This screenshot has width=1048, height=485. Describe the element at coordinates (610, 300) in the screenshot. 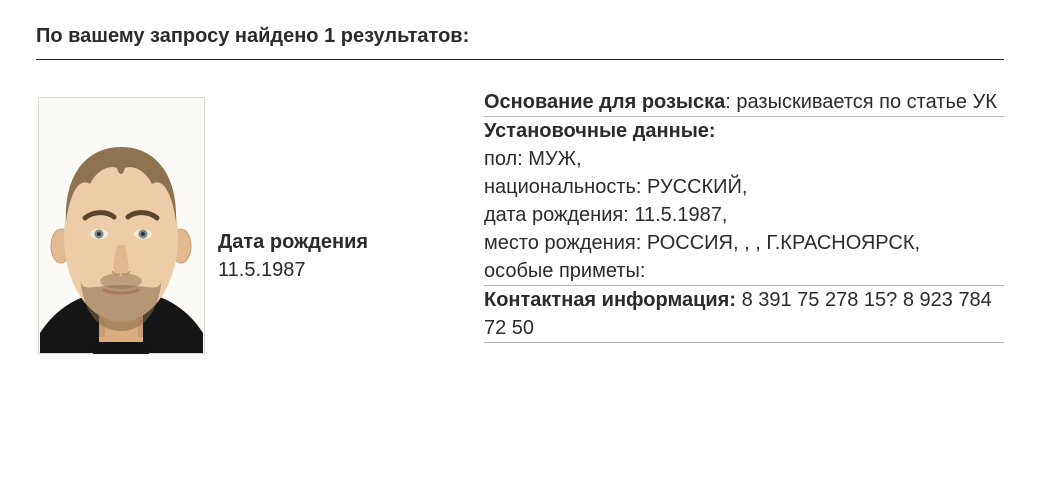

I see `contact-info-label: Контактная информация:` at that location.